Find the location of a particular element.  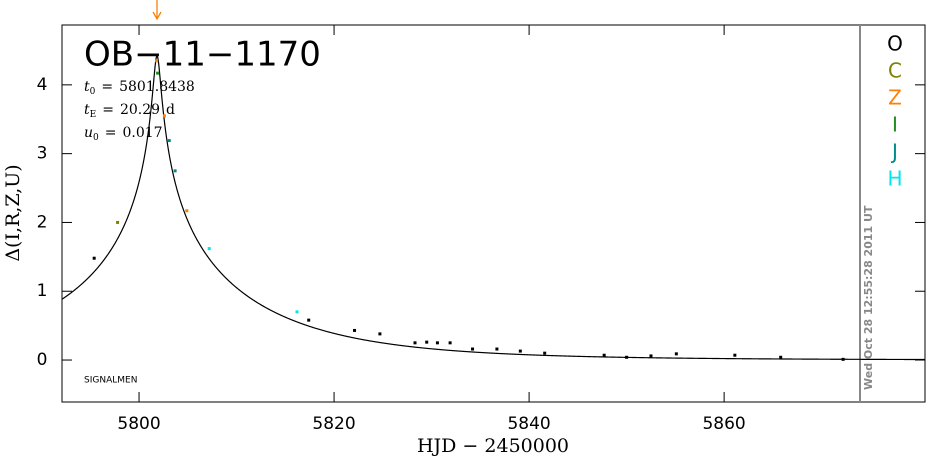

param: t0 = 5801.8438 is located at coordinates (139, 88).